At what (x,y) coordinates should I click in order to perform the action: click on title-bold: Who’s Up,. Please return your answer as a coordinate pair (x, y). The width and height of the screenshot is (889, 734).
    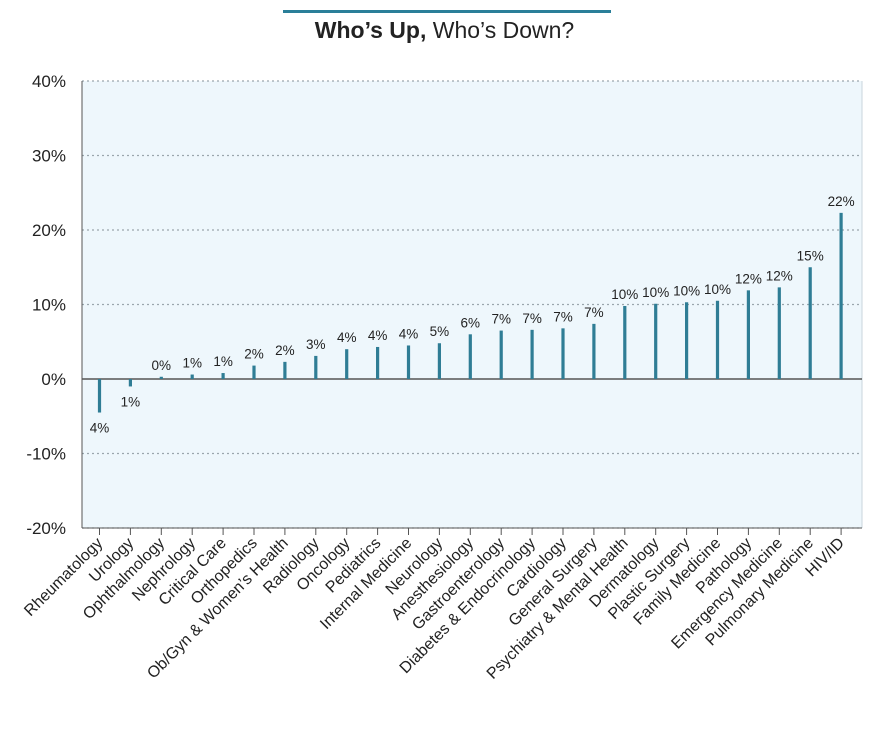
    Looking at the image, I should click on (370, 30).